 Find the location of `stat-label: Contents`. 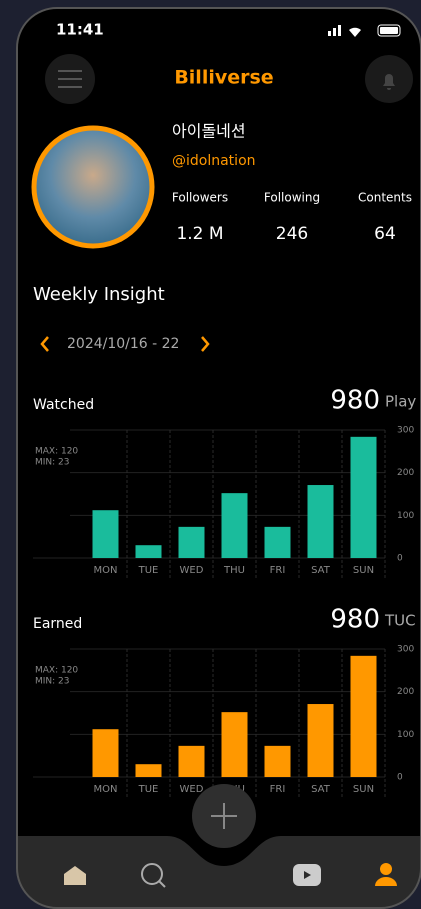

stat-label: Contents is located at coordinates (385, 198).